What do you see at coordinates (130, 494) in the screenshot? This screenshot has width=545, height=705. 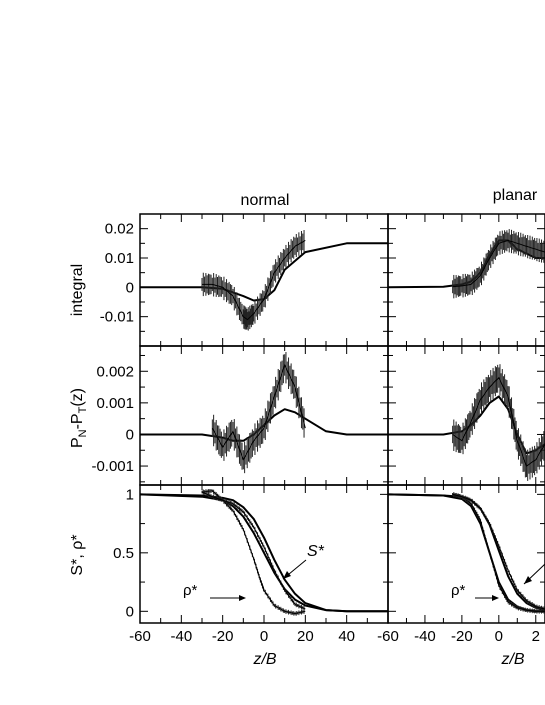 I see `y-tick-label: 1` at bounding box center [130, 494].